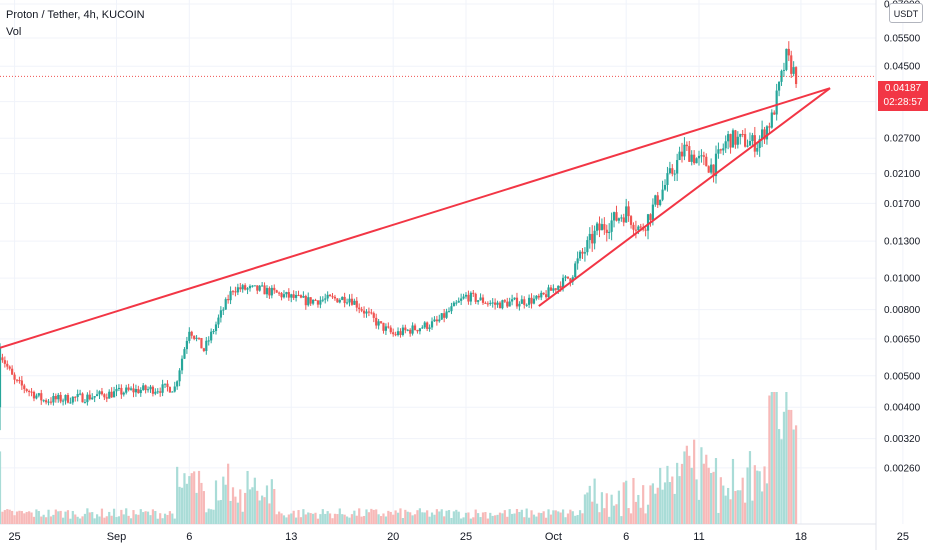 Image resolution: width=932 pixels, height=555 pixels. I want to click on x-axis: 25 Sep 6 13 20 25 Oct 6 11 18 25, so click(458, 537).